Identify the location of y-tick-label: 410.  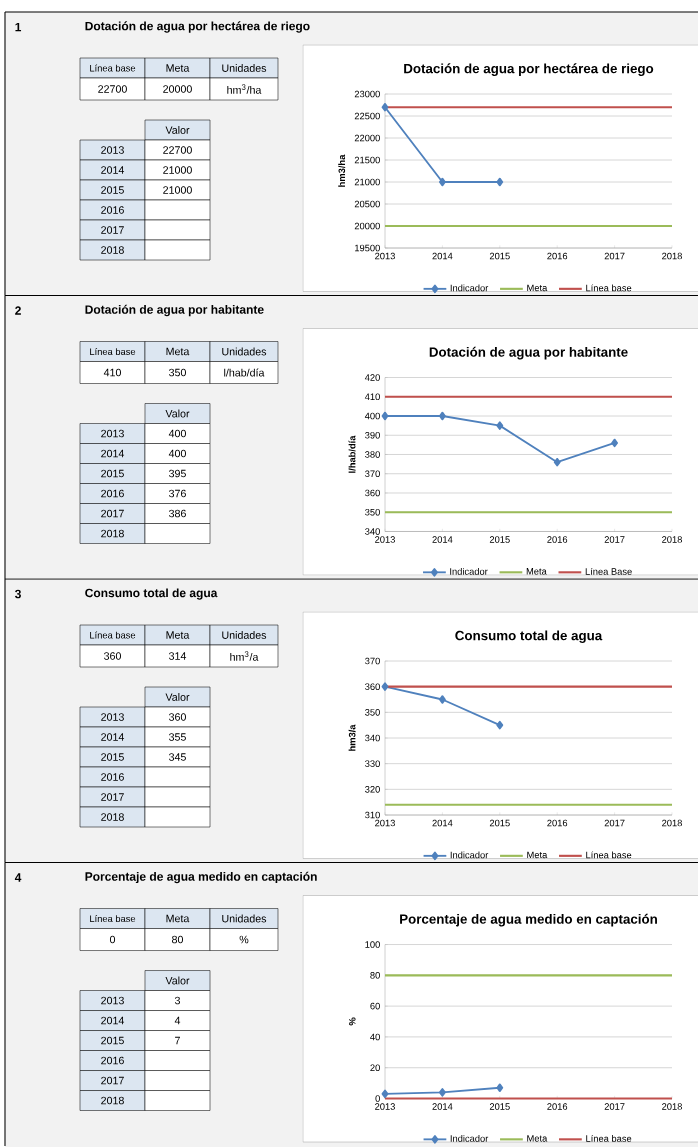
(372, 397).